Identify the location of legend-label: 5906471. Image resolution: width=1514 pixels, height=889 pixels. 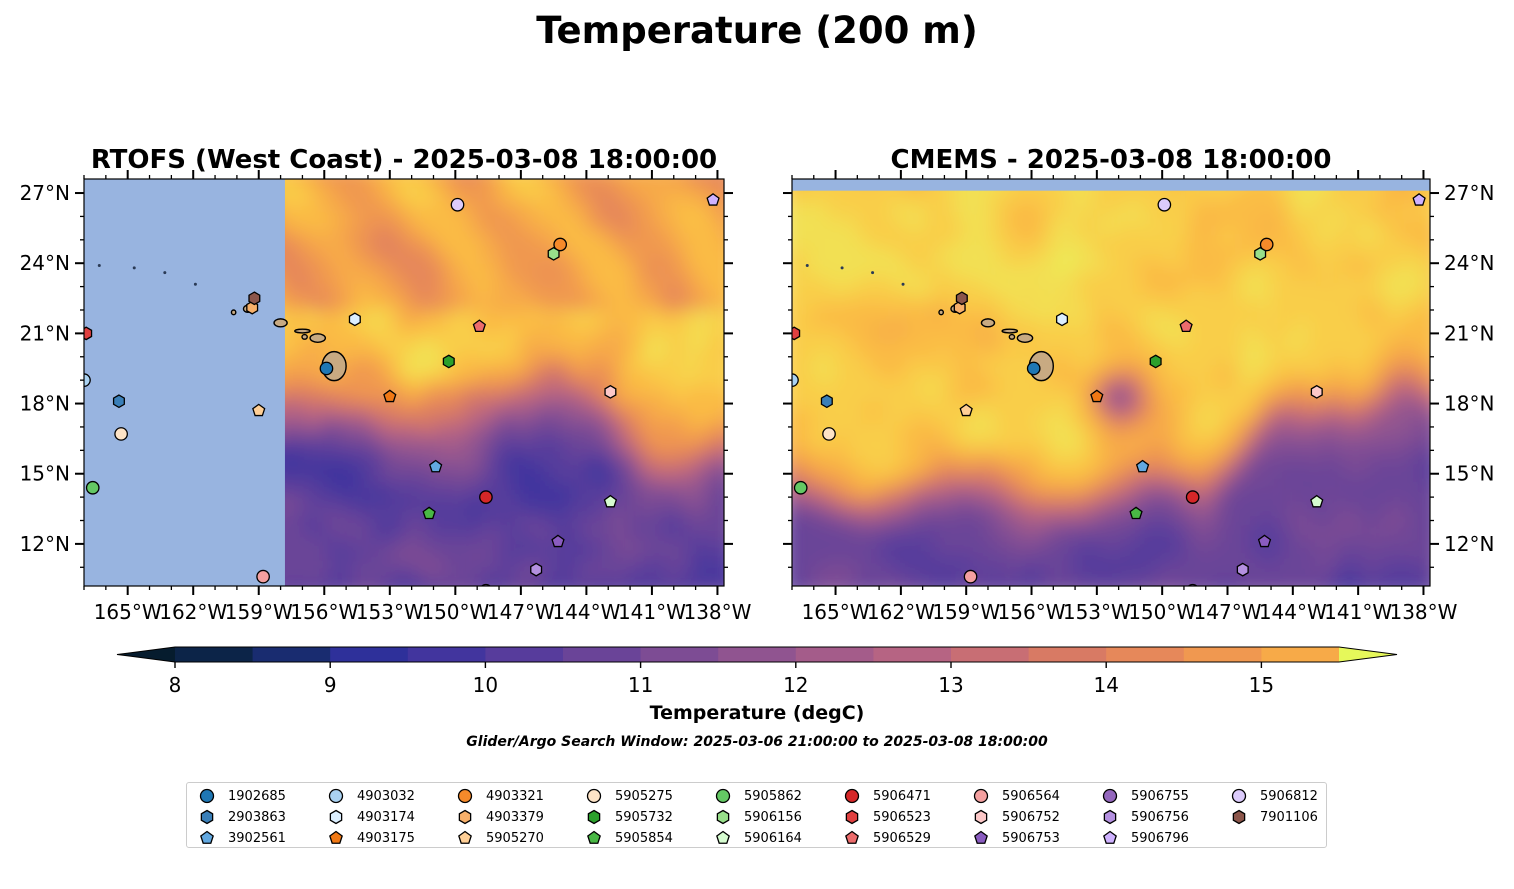
(902, 796).